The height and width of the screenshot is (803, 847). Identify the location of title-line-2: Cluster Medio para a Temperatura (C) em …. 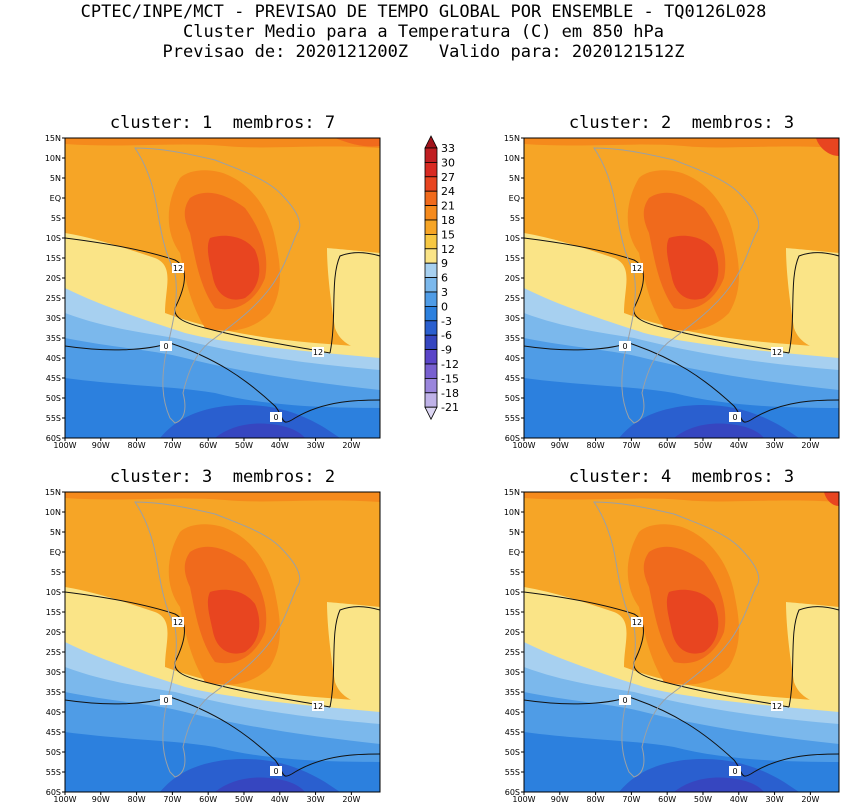
(423, 32).